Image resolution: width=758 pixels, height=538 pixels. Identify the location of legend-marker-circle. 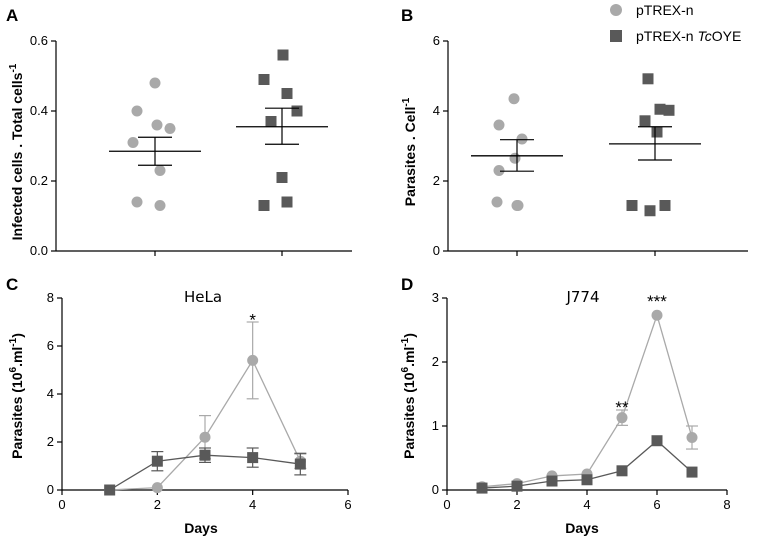
(616, 10).